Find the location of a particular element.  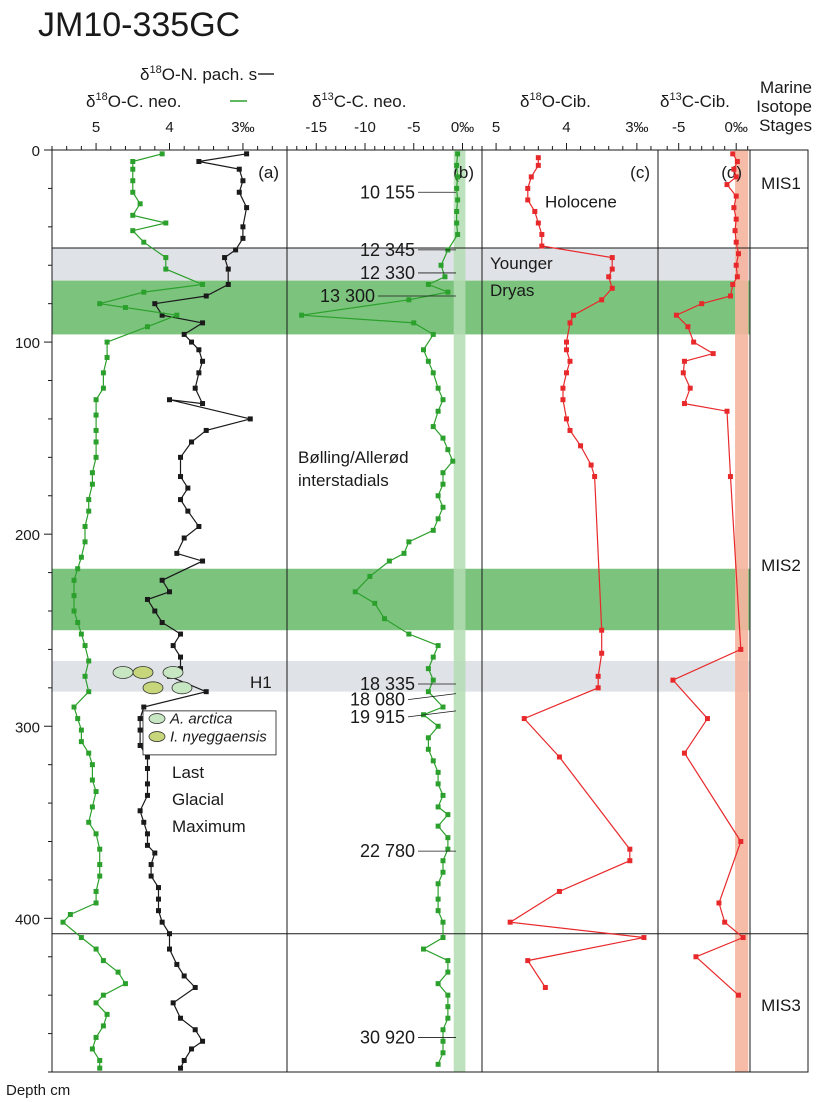

figure-title: JM10-335GC is located at coordinates (139, 25).